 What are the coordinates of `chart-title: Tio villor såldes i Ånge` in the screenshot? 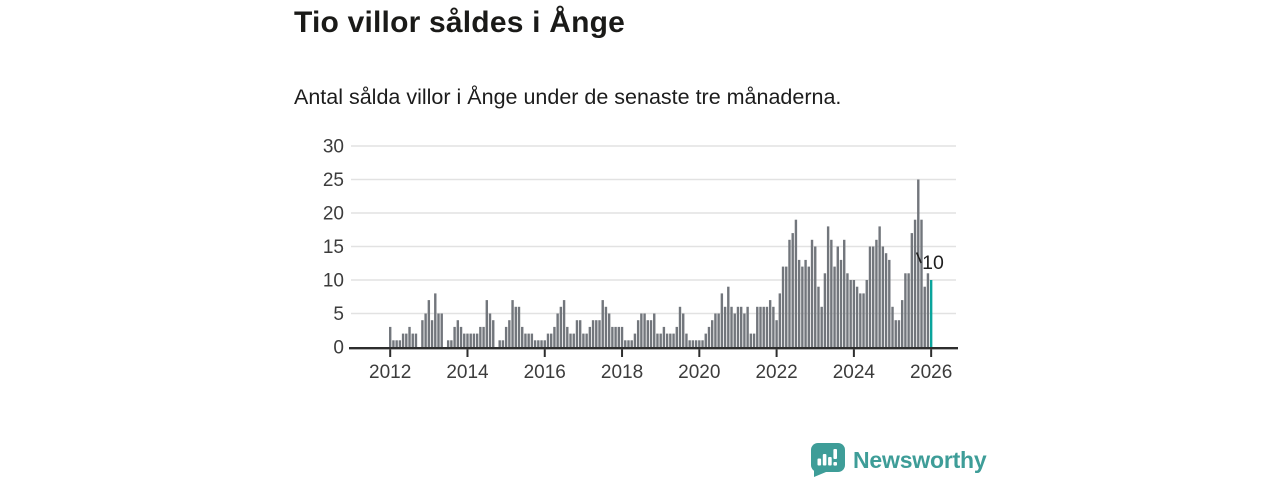 It's located at (460, 22).